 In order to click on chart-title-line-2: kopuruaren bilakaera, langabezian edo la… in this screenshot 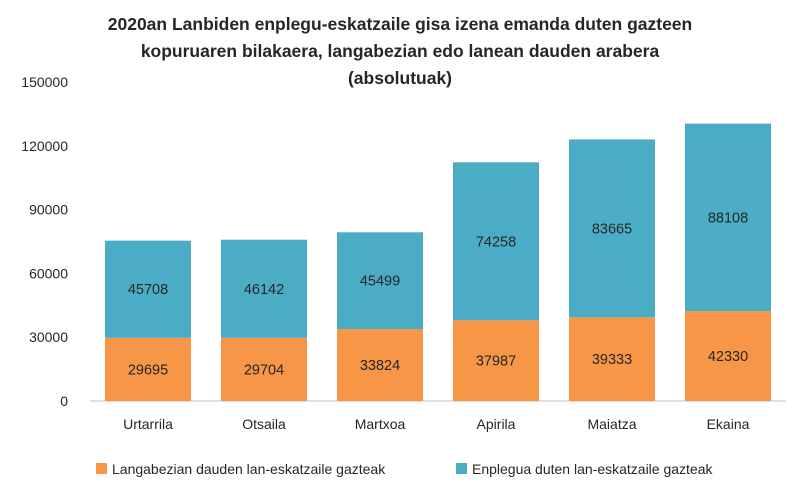, I will do `click(400, 51)`.